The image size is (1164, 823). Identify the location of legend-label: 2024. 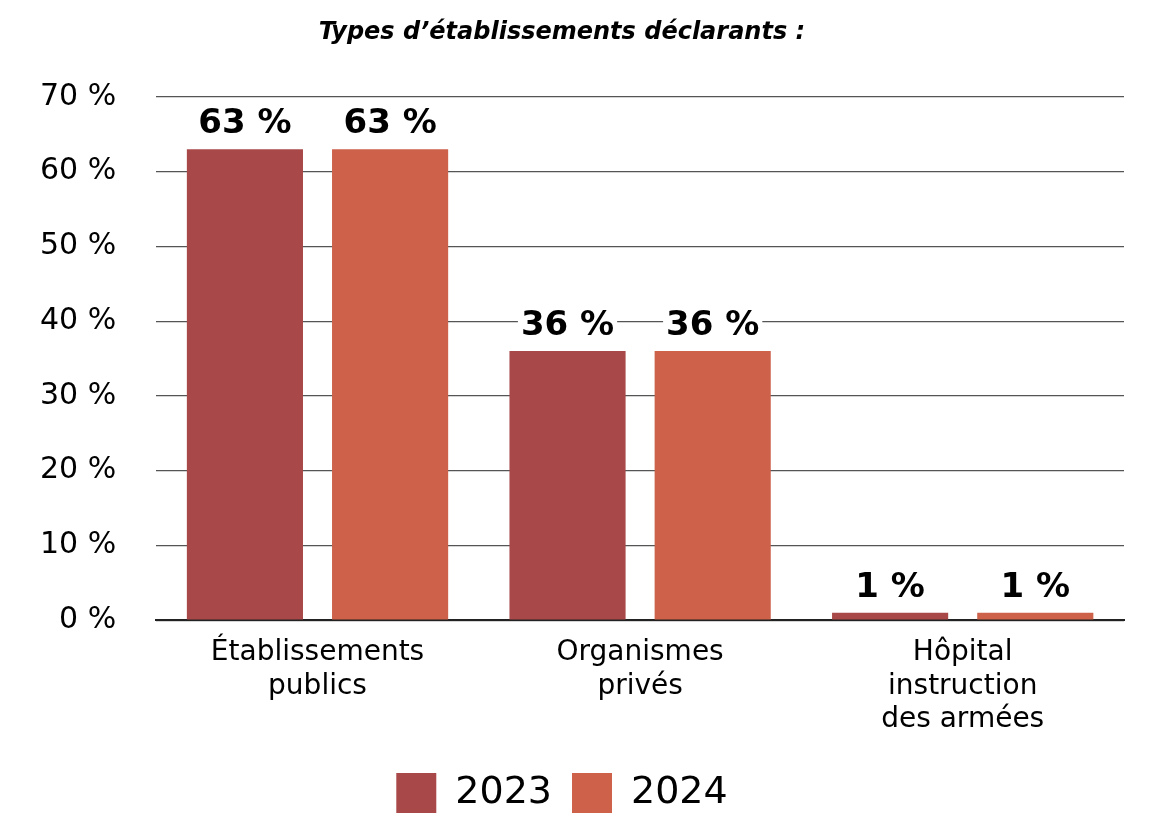
(679, 789).